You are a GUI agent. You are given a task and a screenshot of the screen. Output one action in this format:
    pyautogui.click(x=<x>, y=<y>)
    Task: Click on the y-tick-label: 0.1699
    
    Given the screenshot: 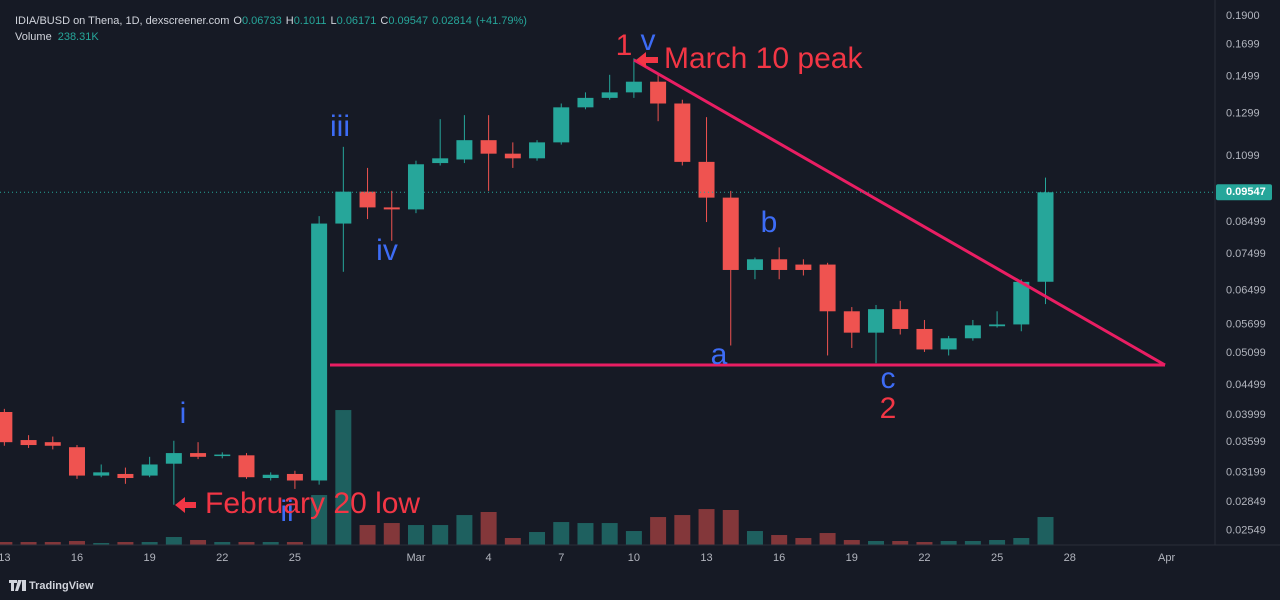 What is the action you would take?
    pyautogui.click(x=1243, y=45)
    